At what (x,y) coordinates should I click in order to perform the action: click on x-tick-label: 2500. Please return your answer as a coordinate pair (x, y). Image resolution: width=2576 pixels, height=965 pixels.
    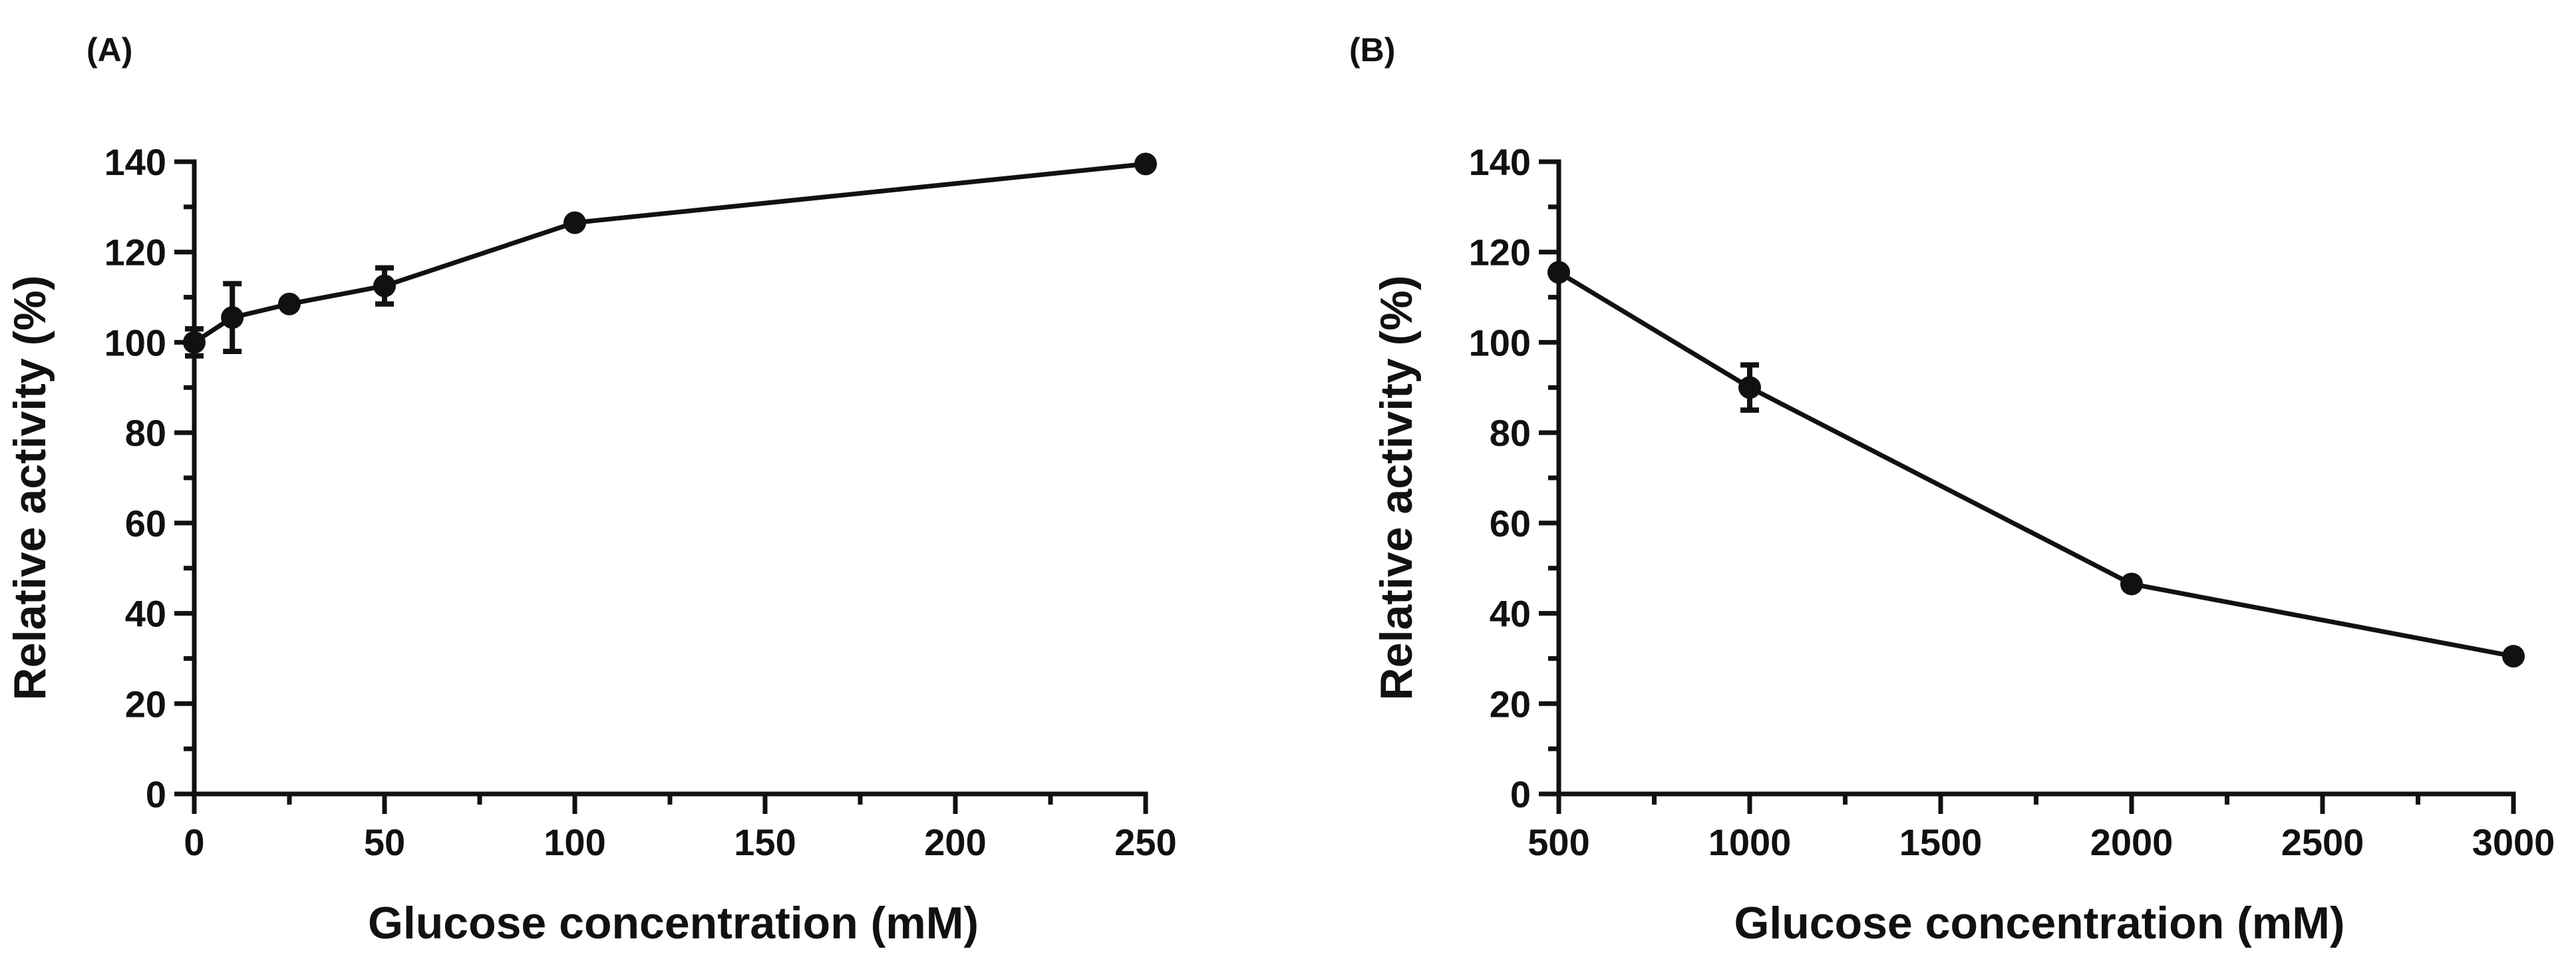
    Looking at the image, I should click on (2322, 842).